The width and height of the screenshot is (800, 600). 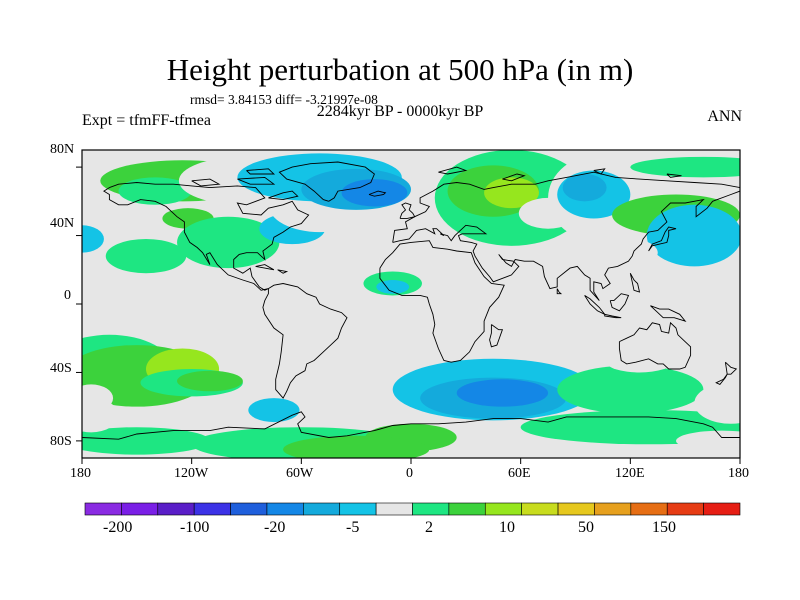 I want to click on colorbar-label: -200, so click(x=118, y=527).